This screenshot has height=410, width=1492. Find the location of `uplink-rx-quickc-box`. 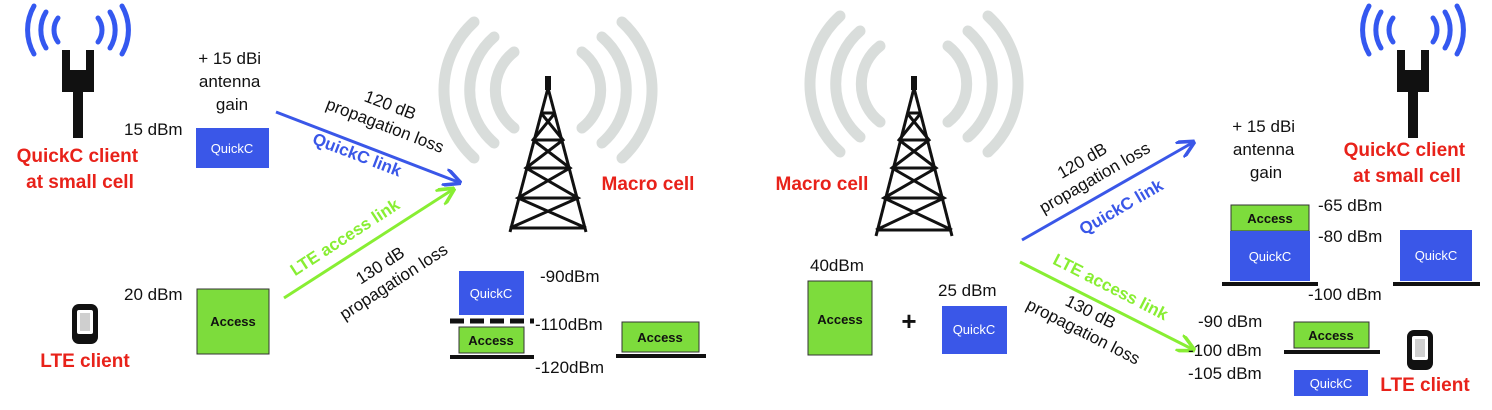

uplink-rx-quickc-box is located at coordinates (491, 293).